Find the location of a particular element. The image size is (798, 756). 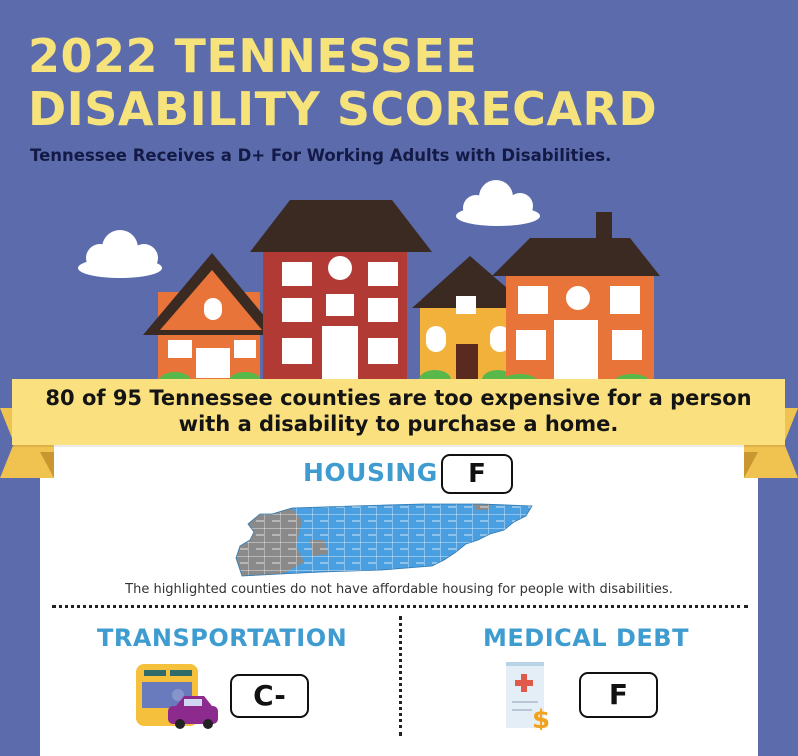

bus-icon is located at coordinates (177, 696).